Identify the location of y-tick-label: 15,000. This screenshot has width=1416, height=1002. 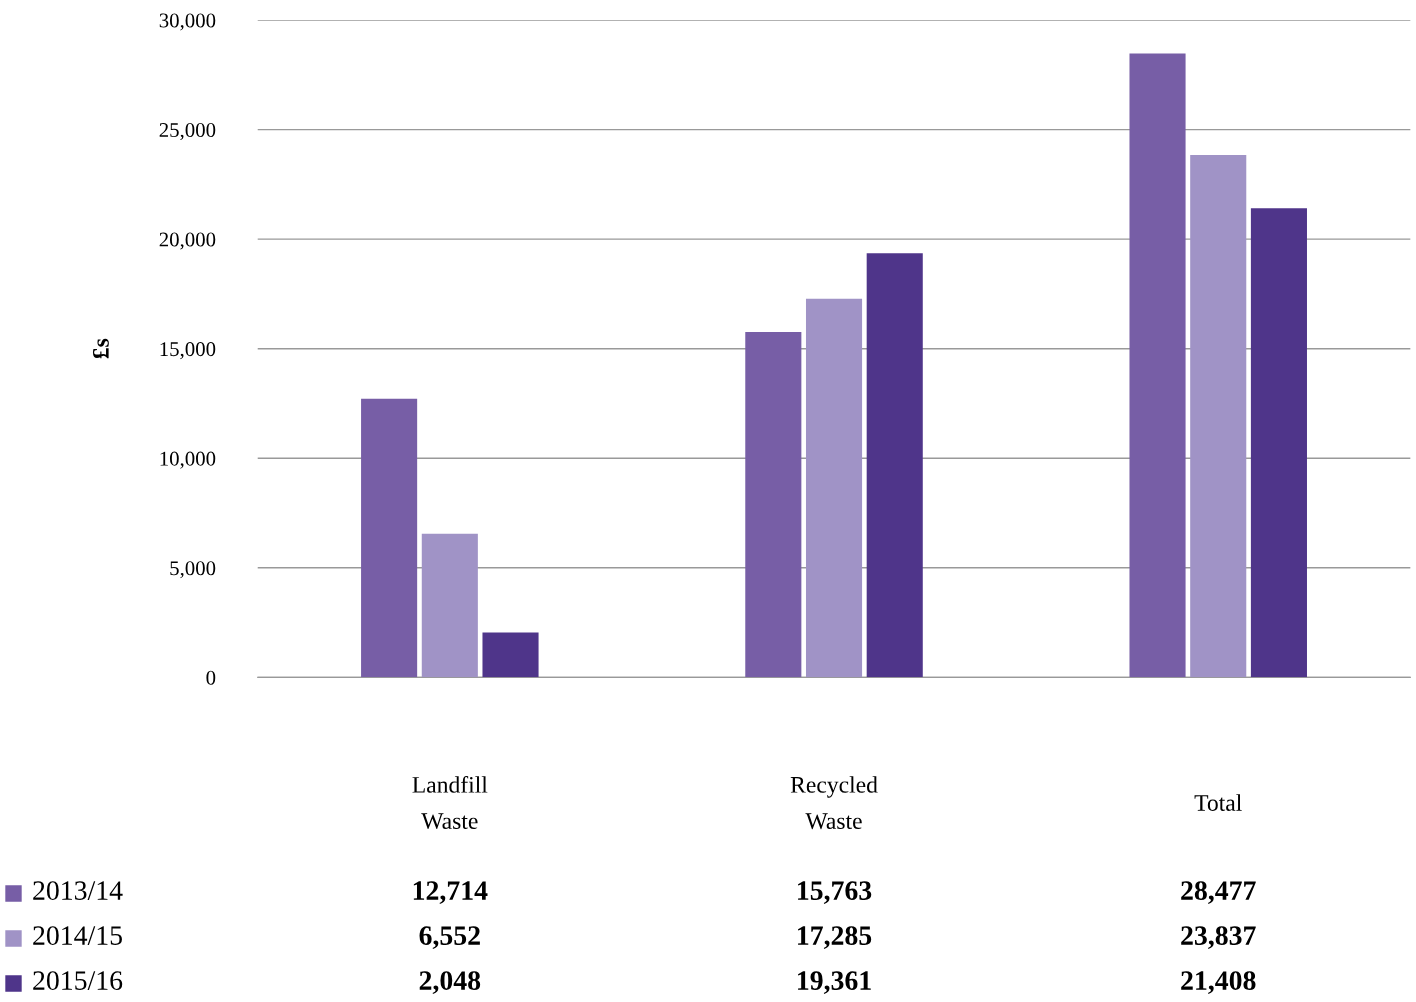
(188, 351).